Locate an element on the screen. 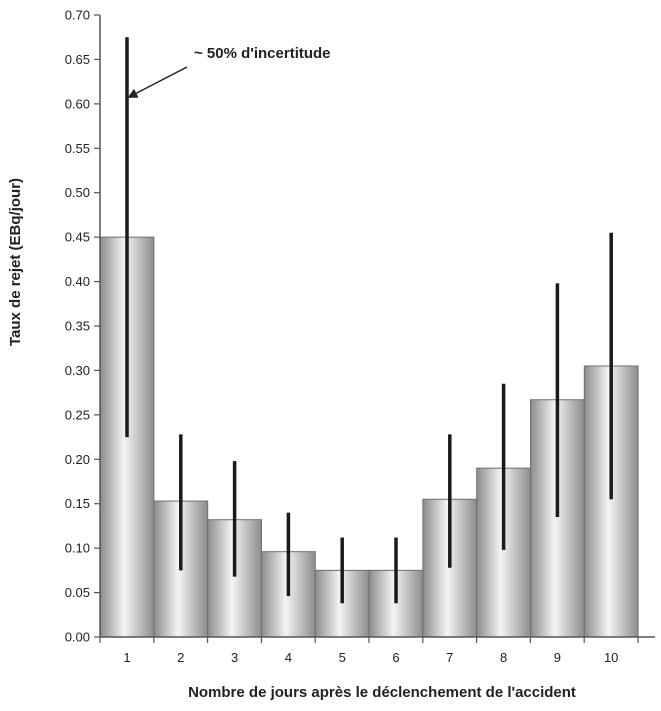  y-tick-label: 0.45 is located at coordinates (77, 237).